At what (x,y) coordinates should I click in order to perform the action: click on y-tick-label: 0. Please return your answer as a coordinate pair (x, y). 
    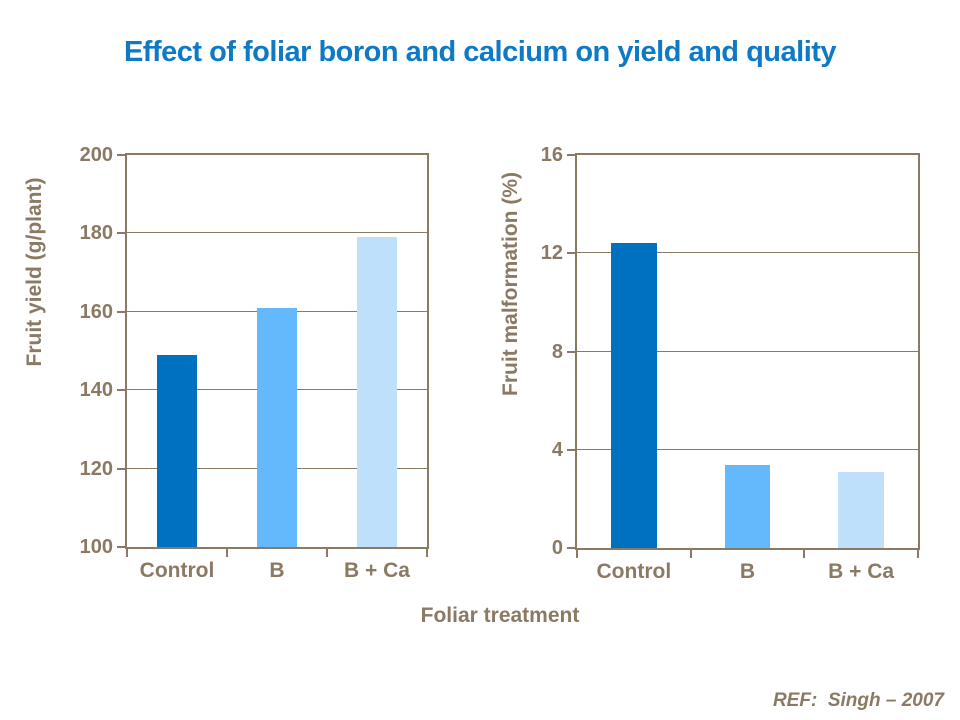
    Looking at the image, I should click on (557, 548).